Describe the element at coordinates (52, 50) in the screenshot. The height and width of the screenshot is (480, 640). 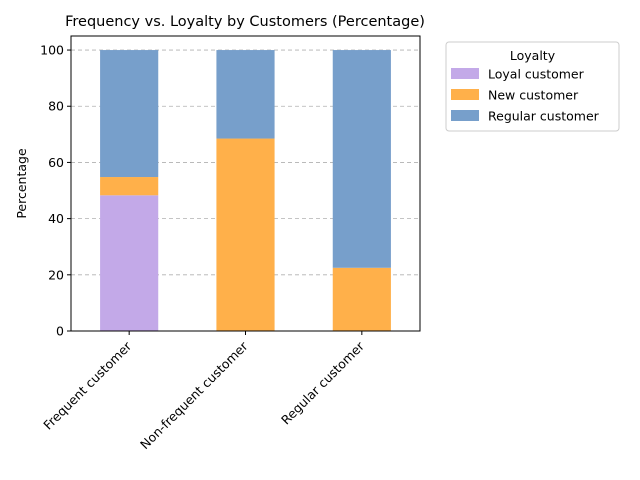
I see `y-tick-label: 100` at that location.